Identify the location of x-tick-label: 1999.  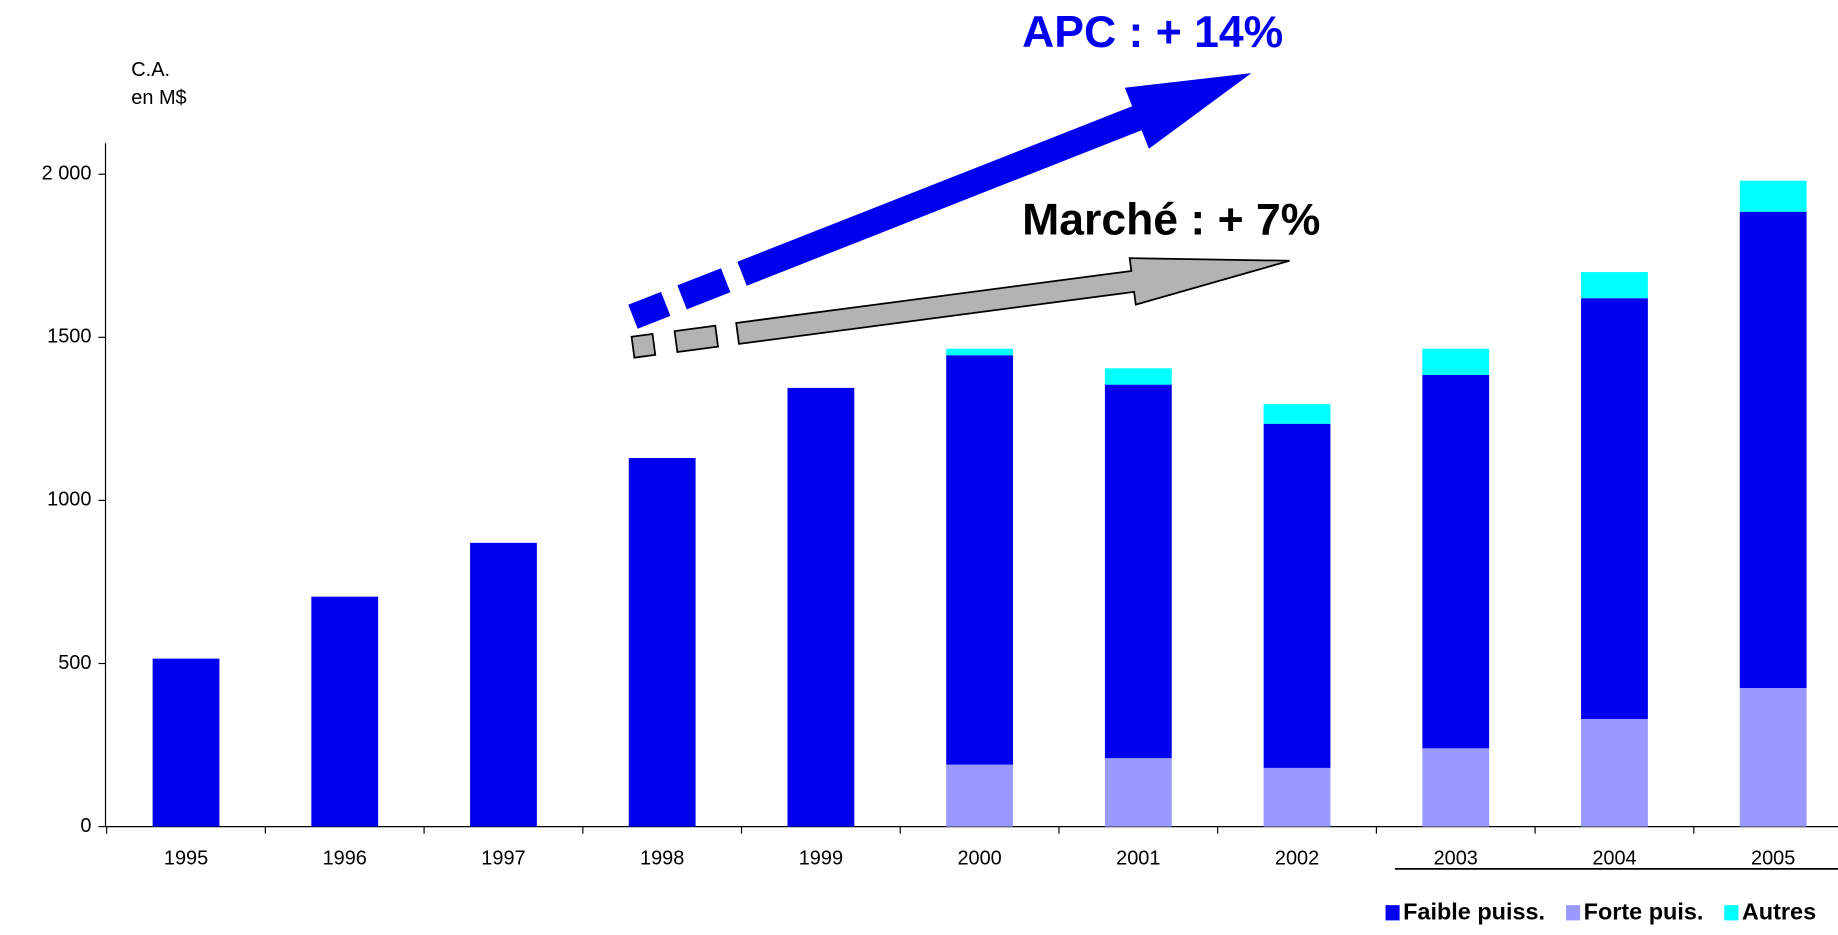
(821, 859).